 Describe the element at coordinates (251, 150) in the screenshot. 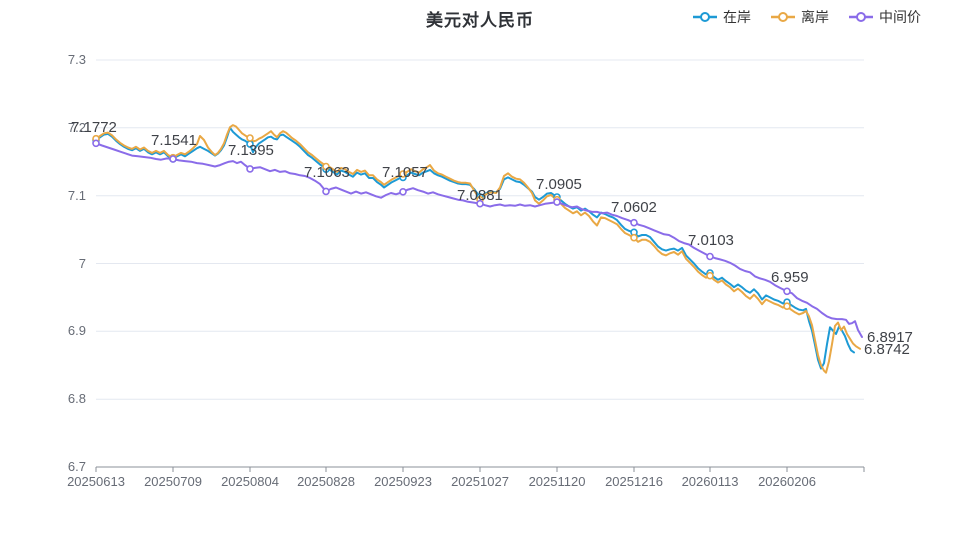

I see `point-value-label: 7.1395` at that location.